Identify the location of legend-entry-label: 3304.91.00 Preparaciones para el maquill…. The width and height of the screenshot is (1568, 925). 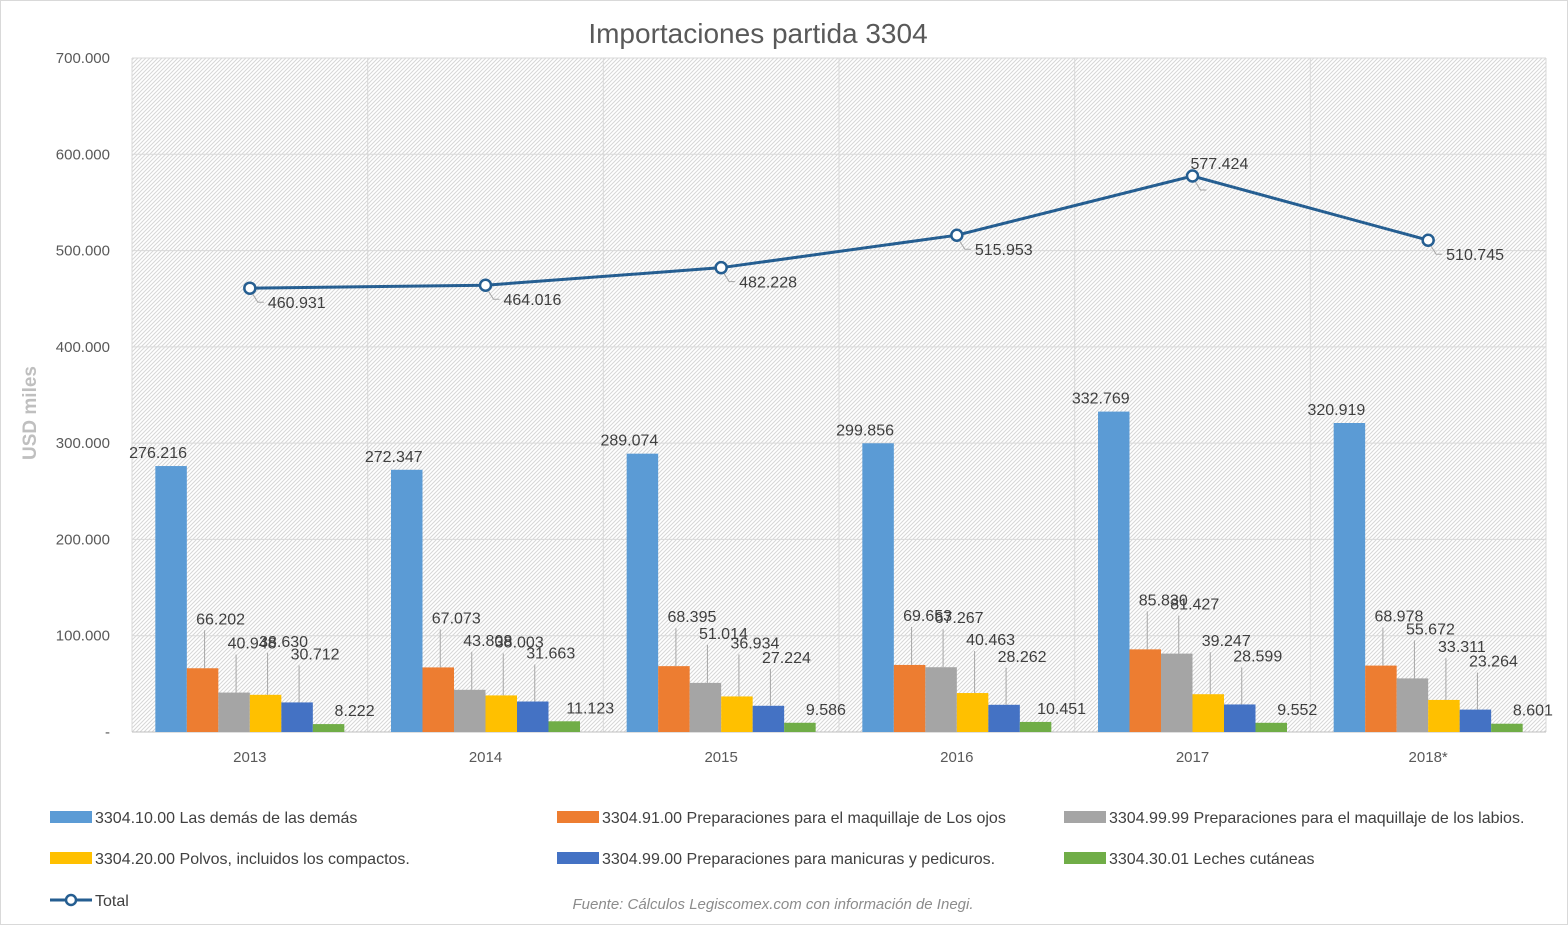
(804, 818).